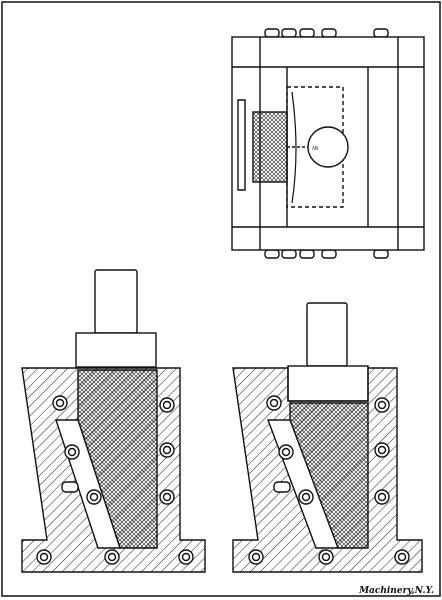  I want to click on caption-text: Machinery,N.Y., so click(396, 591).